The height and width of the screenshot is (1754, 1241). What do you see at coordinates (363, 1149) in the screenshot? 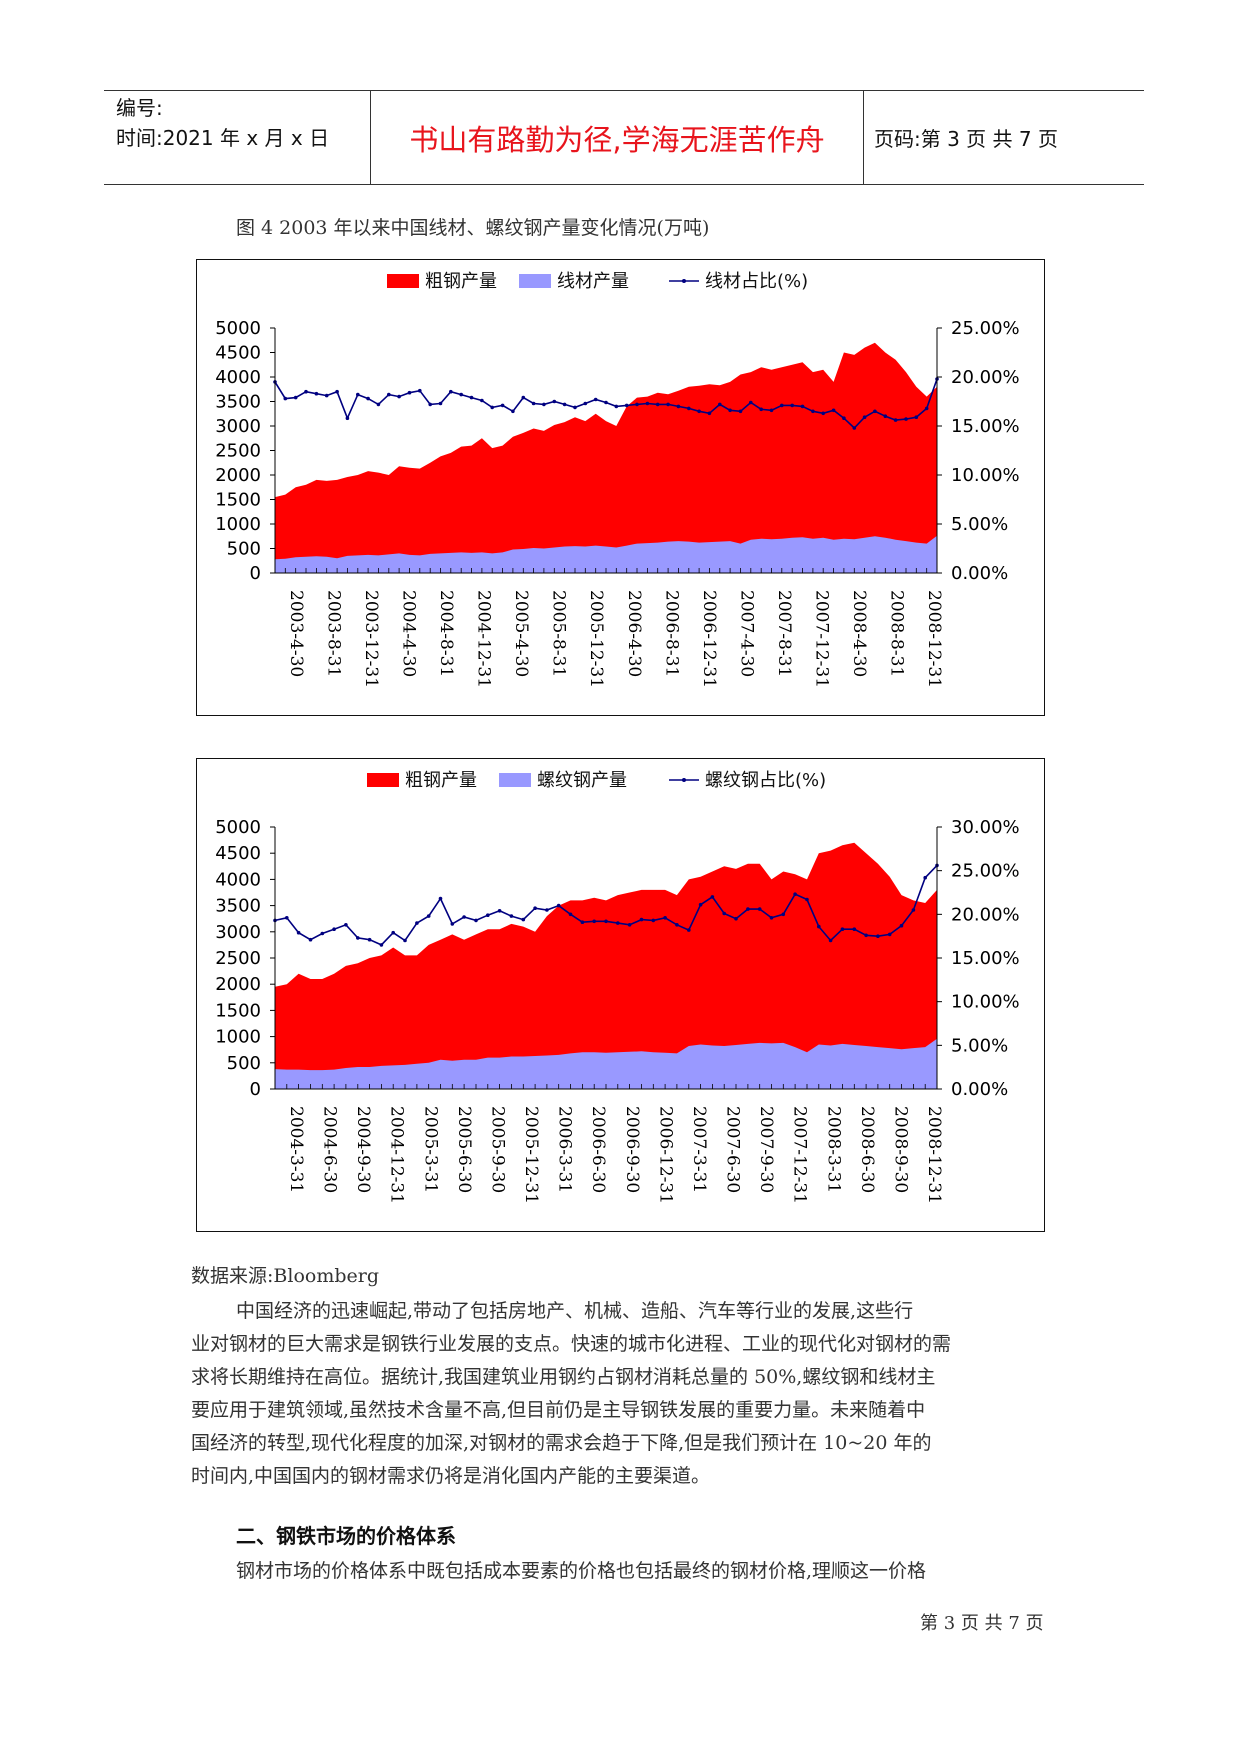
I see `x-tick-label: 2004-9-30` at bounding box center [363, 1149].